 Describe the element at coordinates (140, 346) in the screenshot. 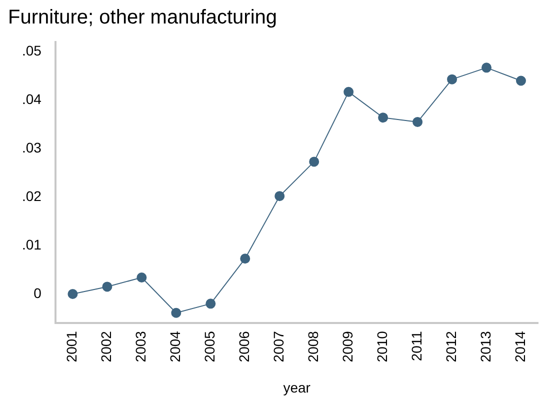

I see `x-tick-label: 2003` at that location.